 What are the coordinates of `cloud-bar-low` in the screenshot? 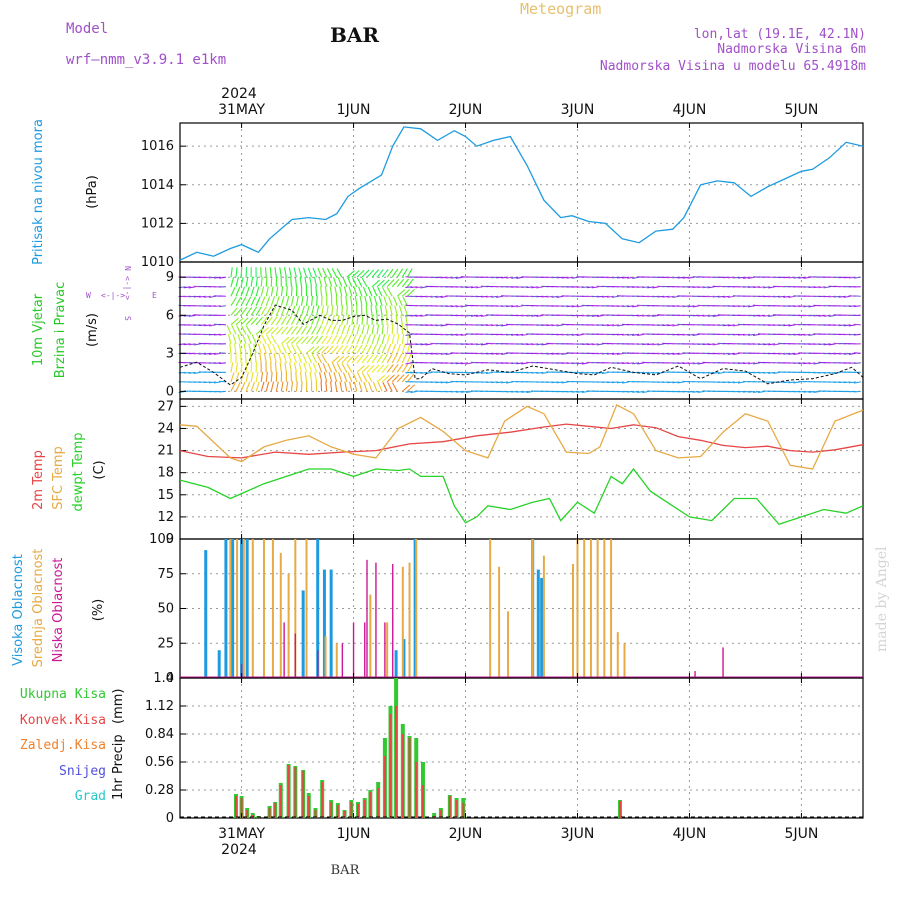 It's located at (353, 650).